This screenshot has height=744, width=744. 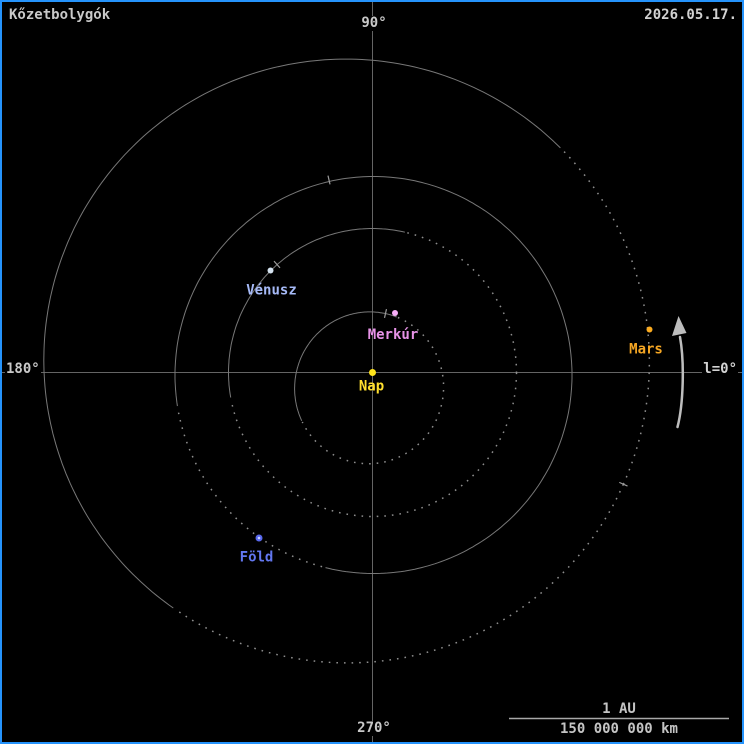 I want to click on orbit-venus-solid, so click(x=317, y=313).